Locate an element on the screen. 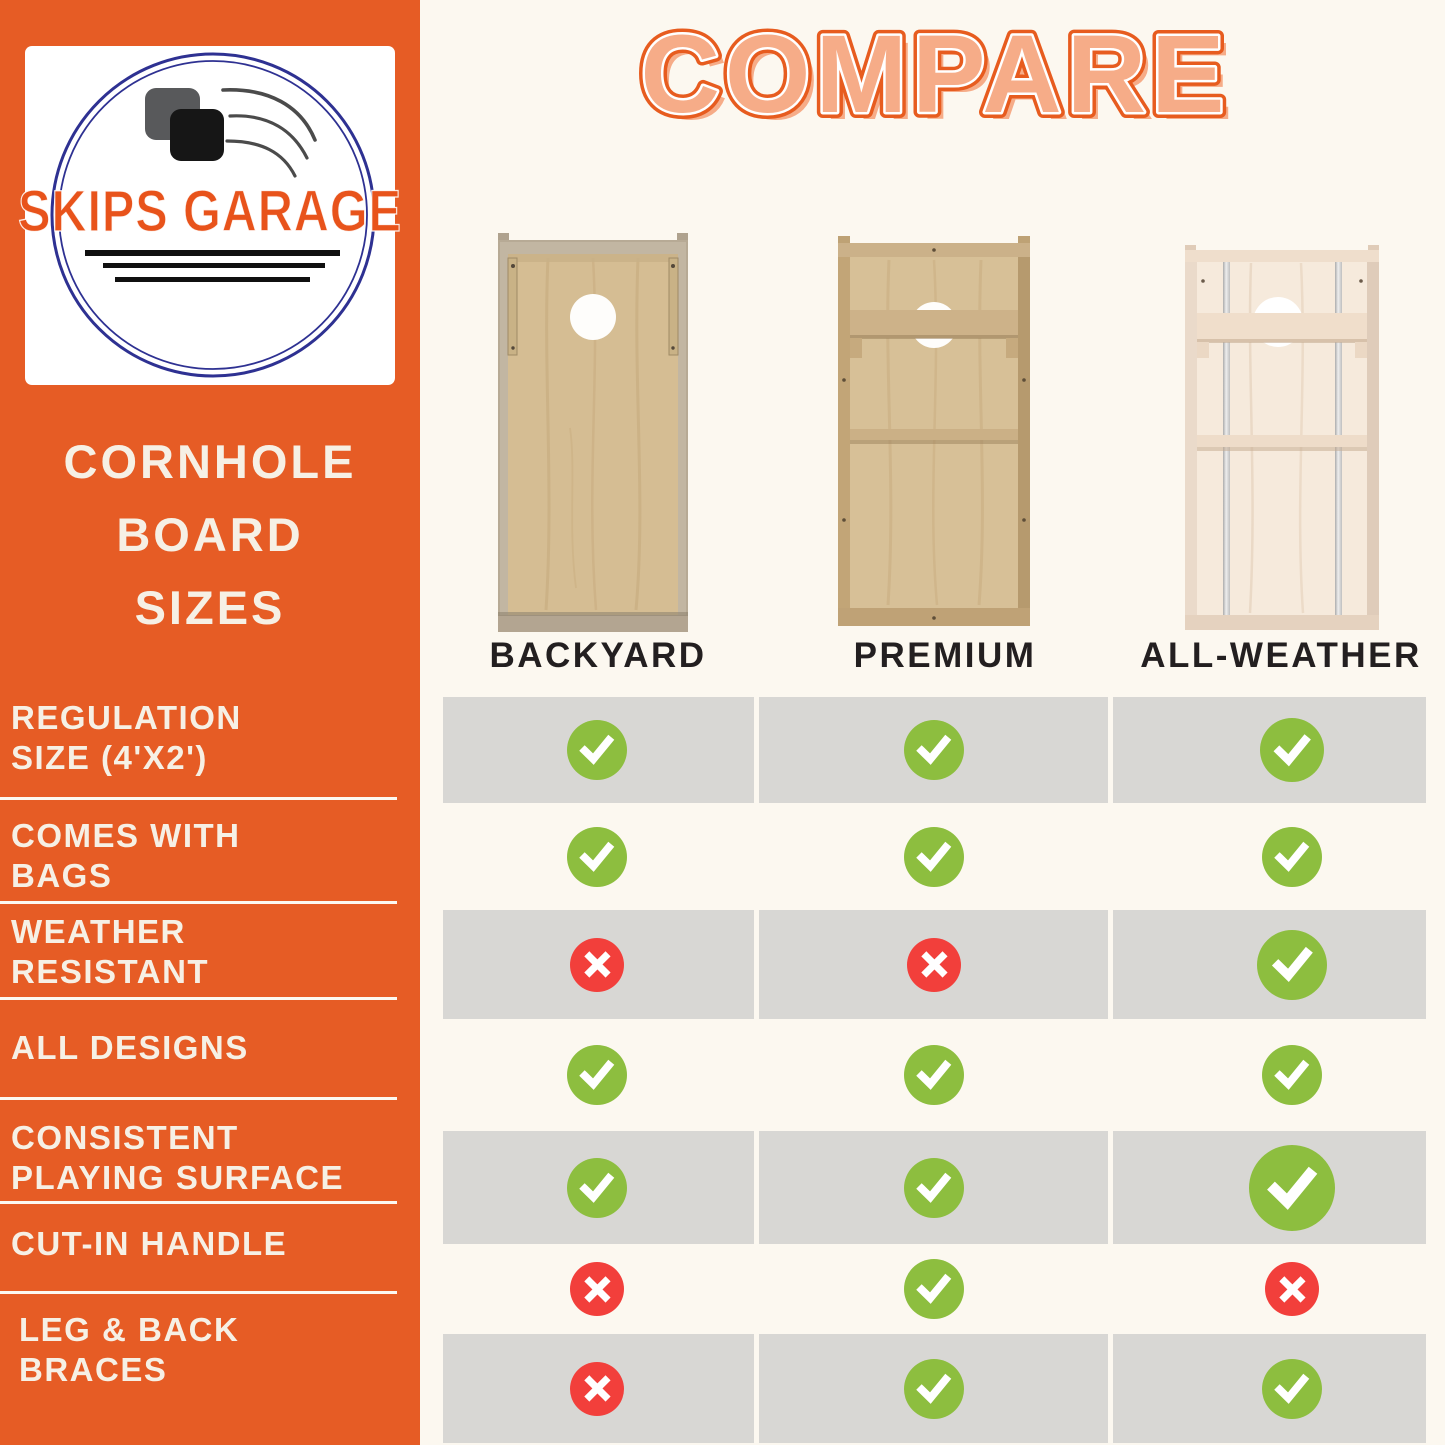 The image size is (1445, 1445). page-title-inline: COMPARE is located at coordinates (934, 74).